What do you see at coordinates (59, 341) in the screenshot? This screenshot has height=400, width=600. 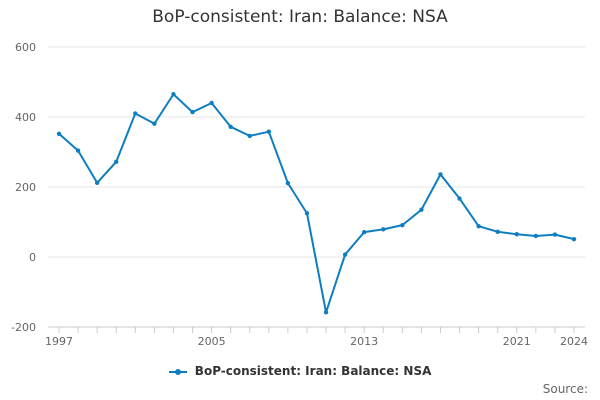 I see `x-tick-label: 1997` at bounding box center [59, 341].